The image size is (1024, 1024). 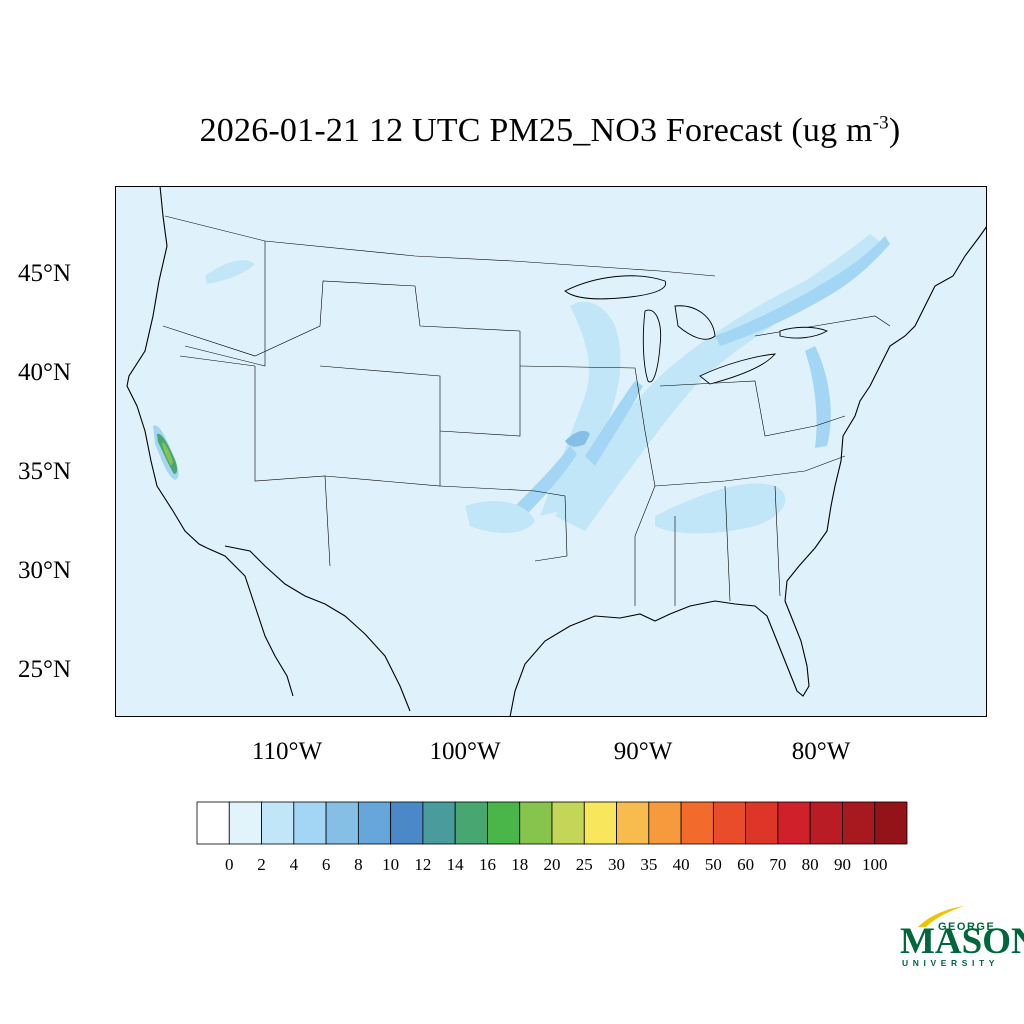 I want to click on colorbar-label: 12, so click(x=423, y=864).